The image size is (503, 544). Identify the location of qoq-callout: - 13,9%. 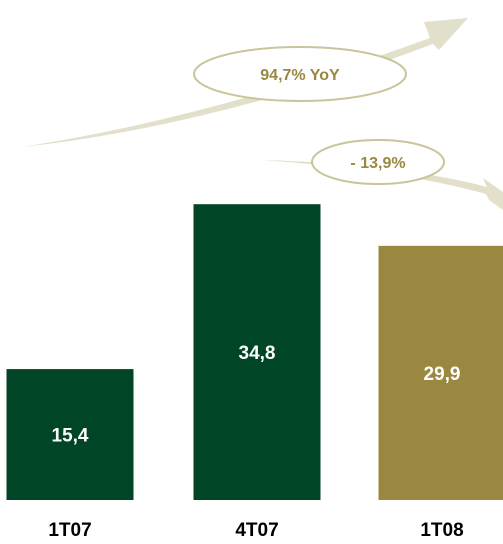
(378, 162).